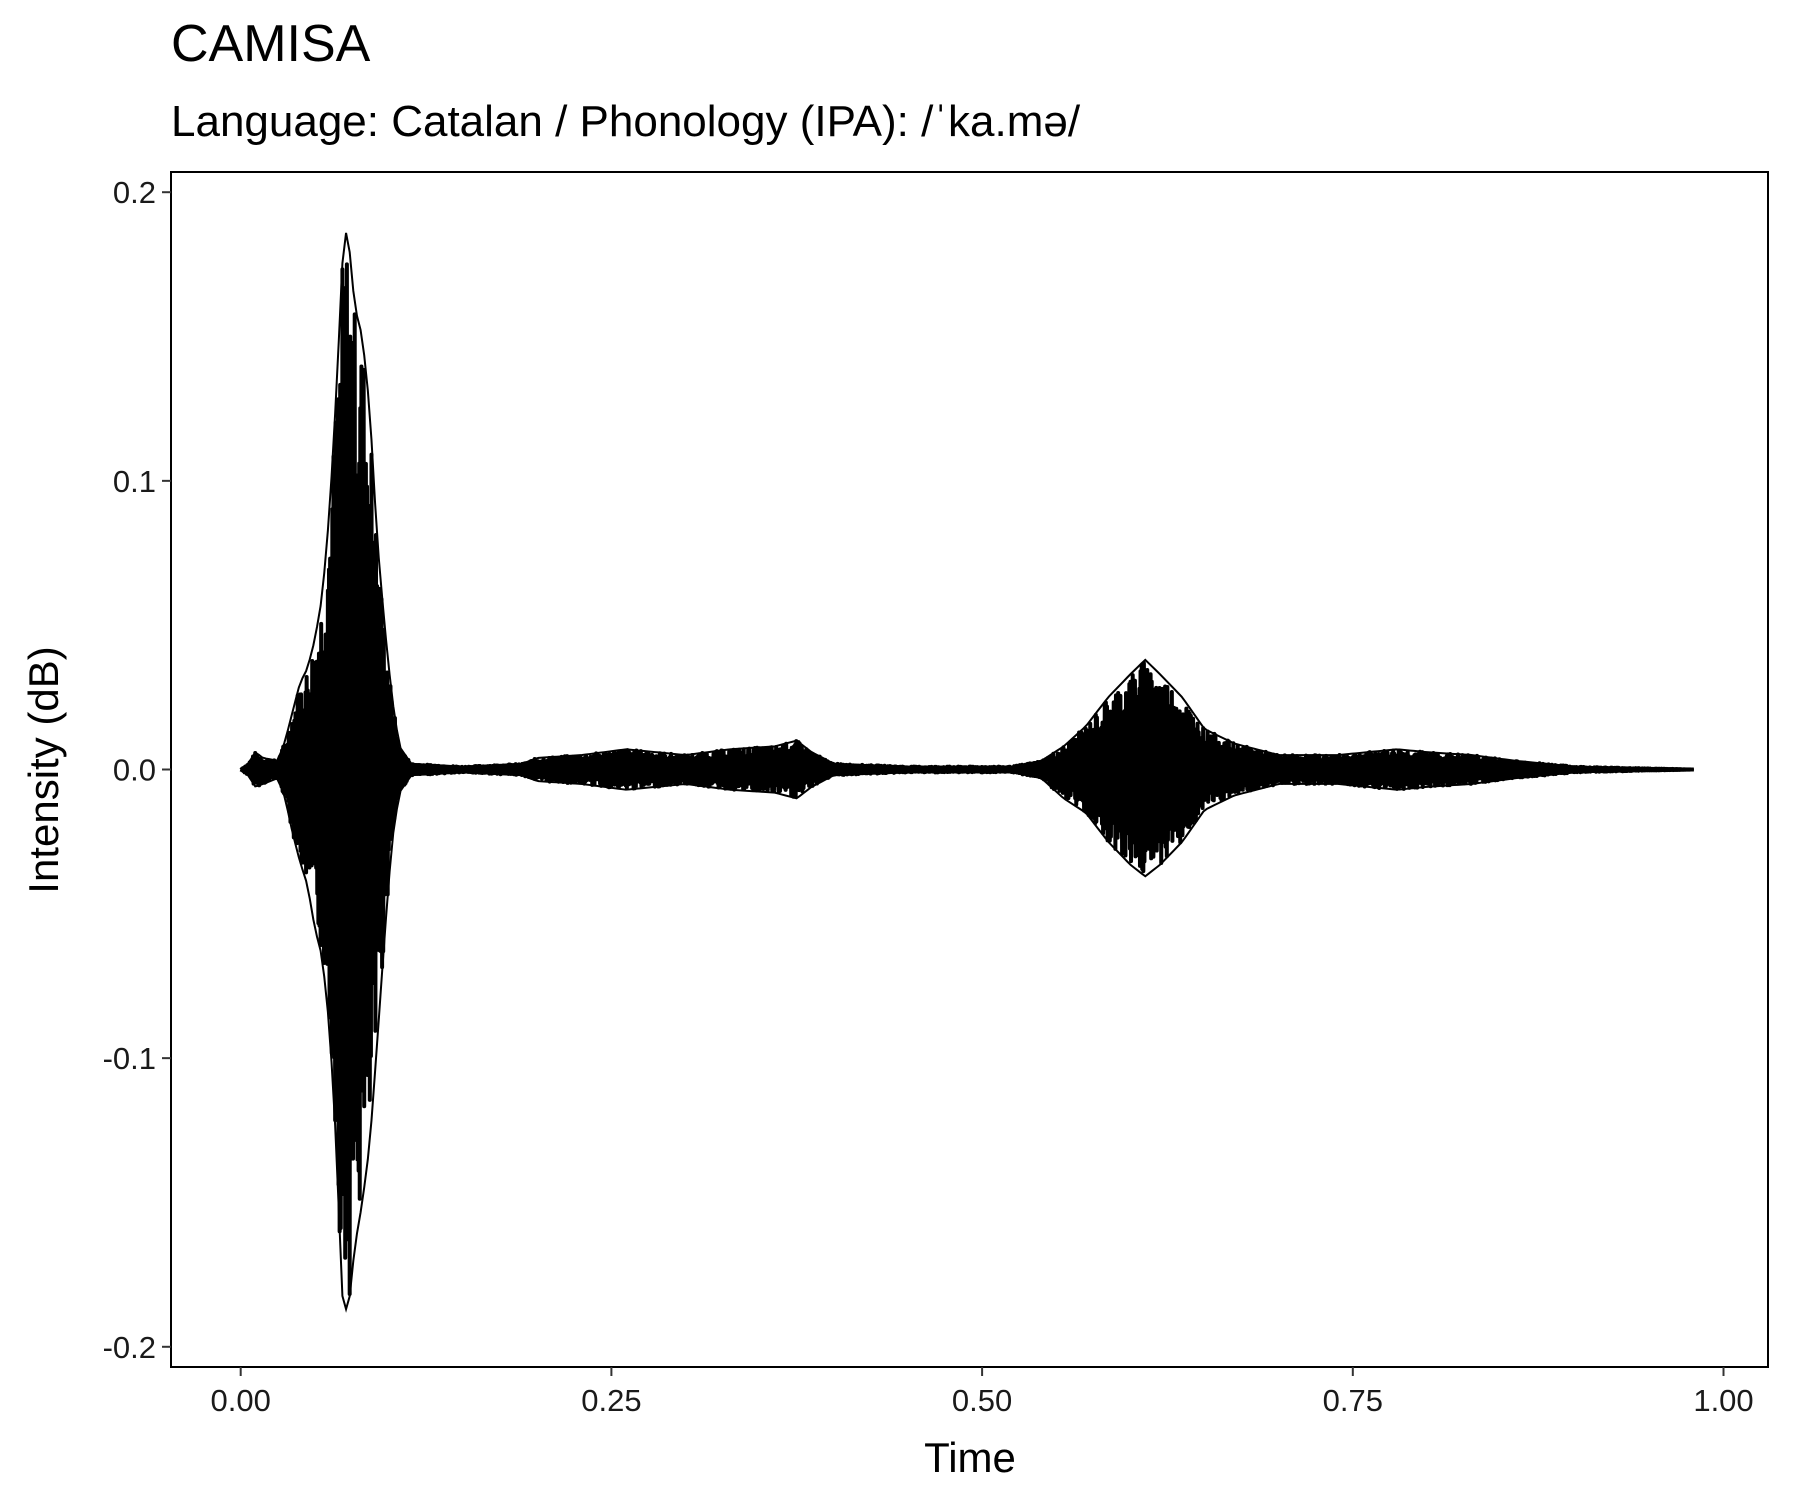  Describe the element at coordinates (241, 1400) in the screenshot. I see `x-tick-label: 0.00` at that location.